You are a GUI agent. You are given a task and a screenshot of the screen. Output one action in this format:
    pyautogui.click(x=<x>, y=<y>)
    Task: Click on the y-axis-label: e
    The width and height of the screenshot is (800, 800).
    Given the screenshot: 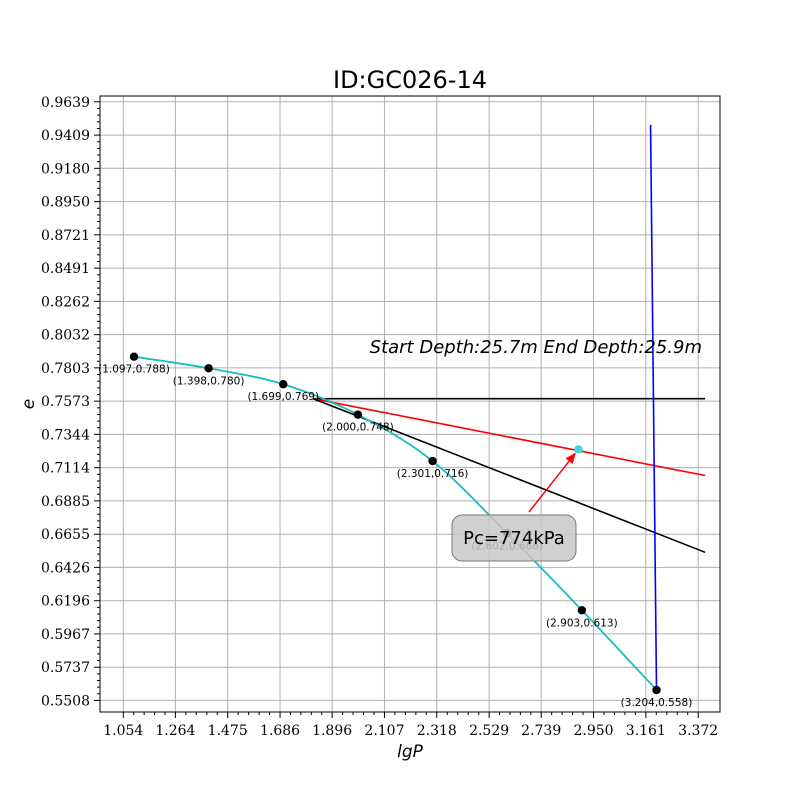 What is the action you would take?
    pyautogui.click(x=29, y=404)
    